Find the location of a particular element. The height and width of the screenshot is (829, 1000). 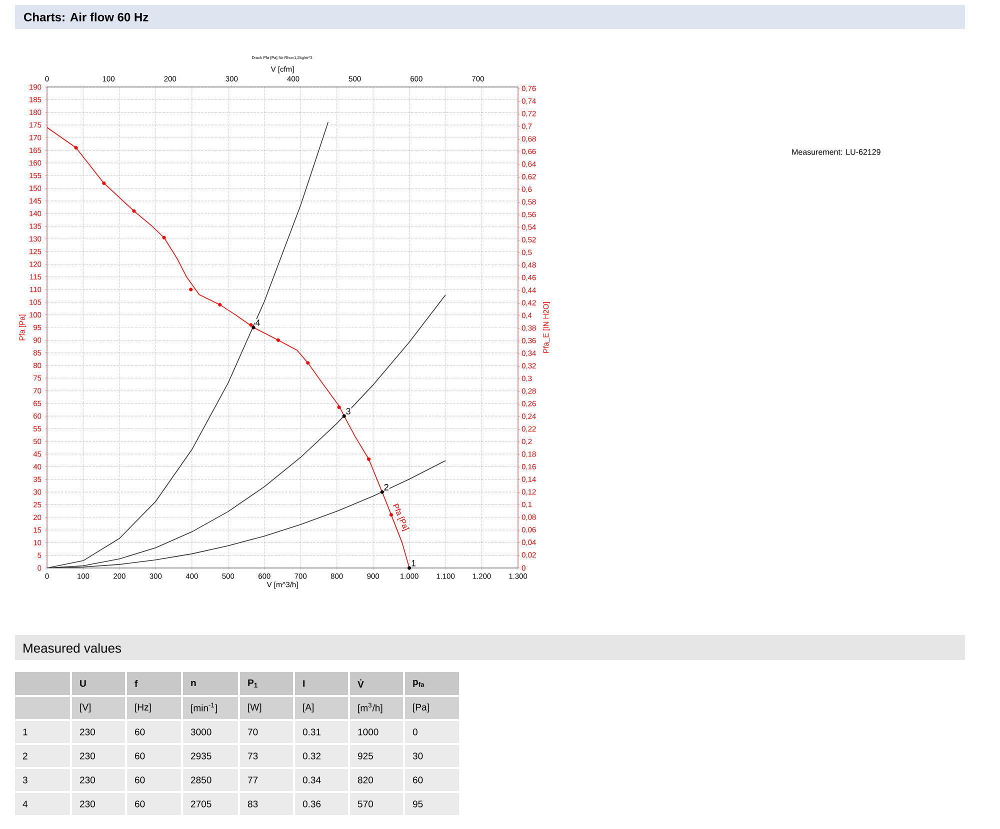

text: 3 is located at coordinates (25, 780).